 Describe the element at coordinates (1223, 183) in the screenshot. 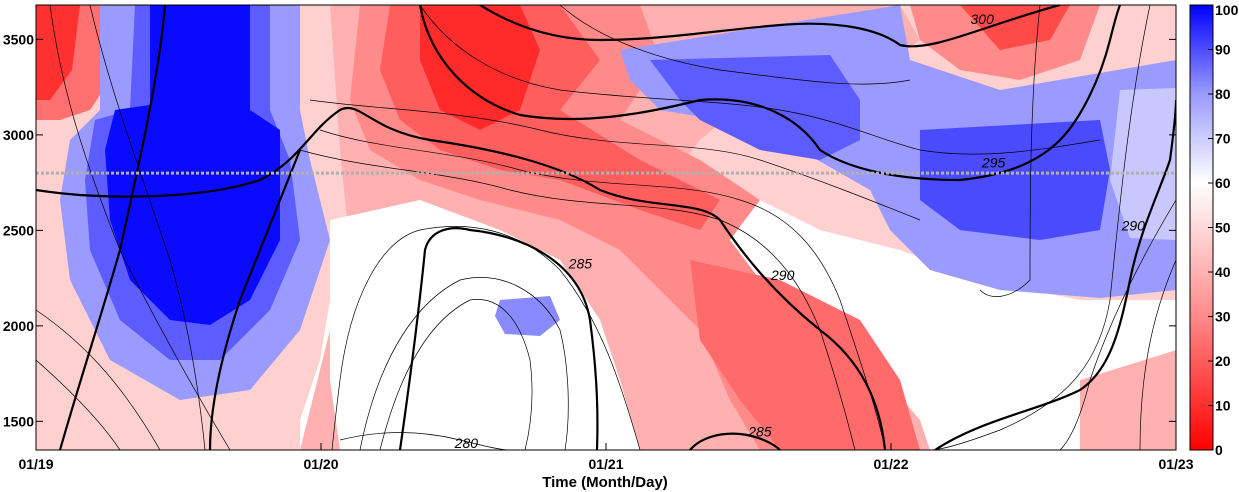

I see `colorbar-tick-label: 60` at that location.